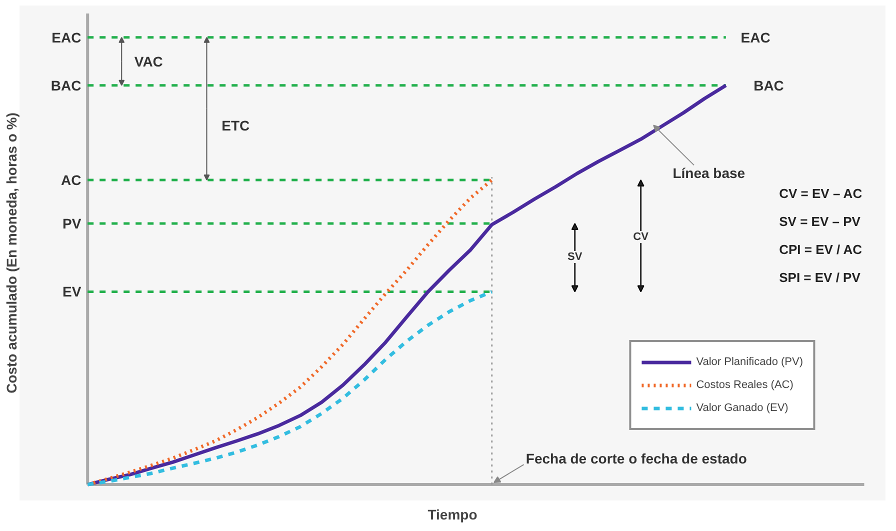 Image resolution: width=896 pixels, height=531 pixels. Describe the element at coordinates (72, 223) in the screenshot. I see `ref-line-label: PV` at that location.